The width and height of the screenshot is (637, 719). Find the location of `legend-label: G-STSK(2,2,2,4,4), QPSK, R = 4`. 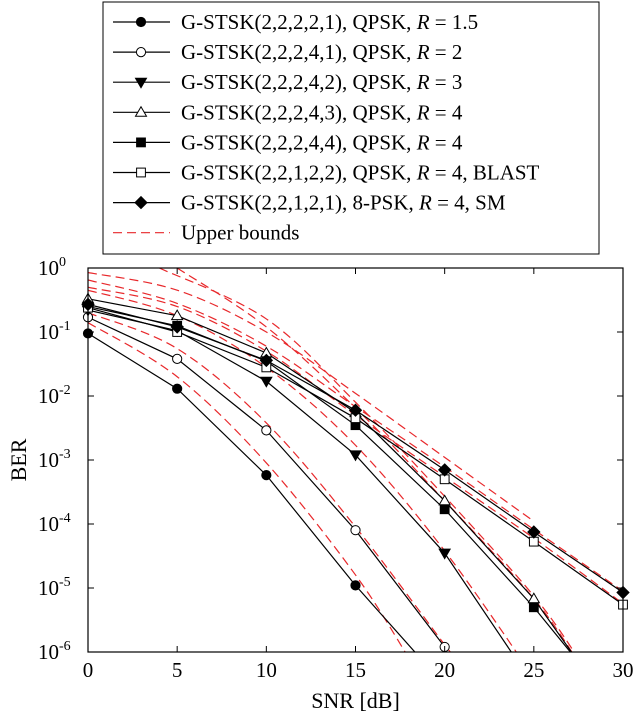

legend-label: G-STSK(2,2,2,4,4), QPSK, R = 4 is located at coordinates (322, 142).